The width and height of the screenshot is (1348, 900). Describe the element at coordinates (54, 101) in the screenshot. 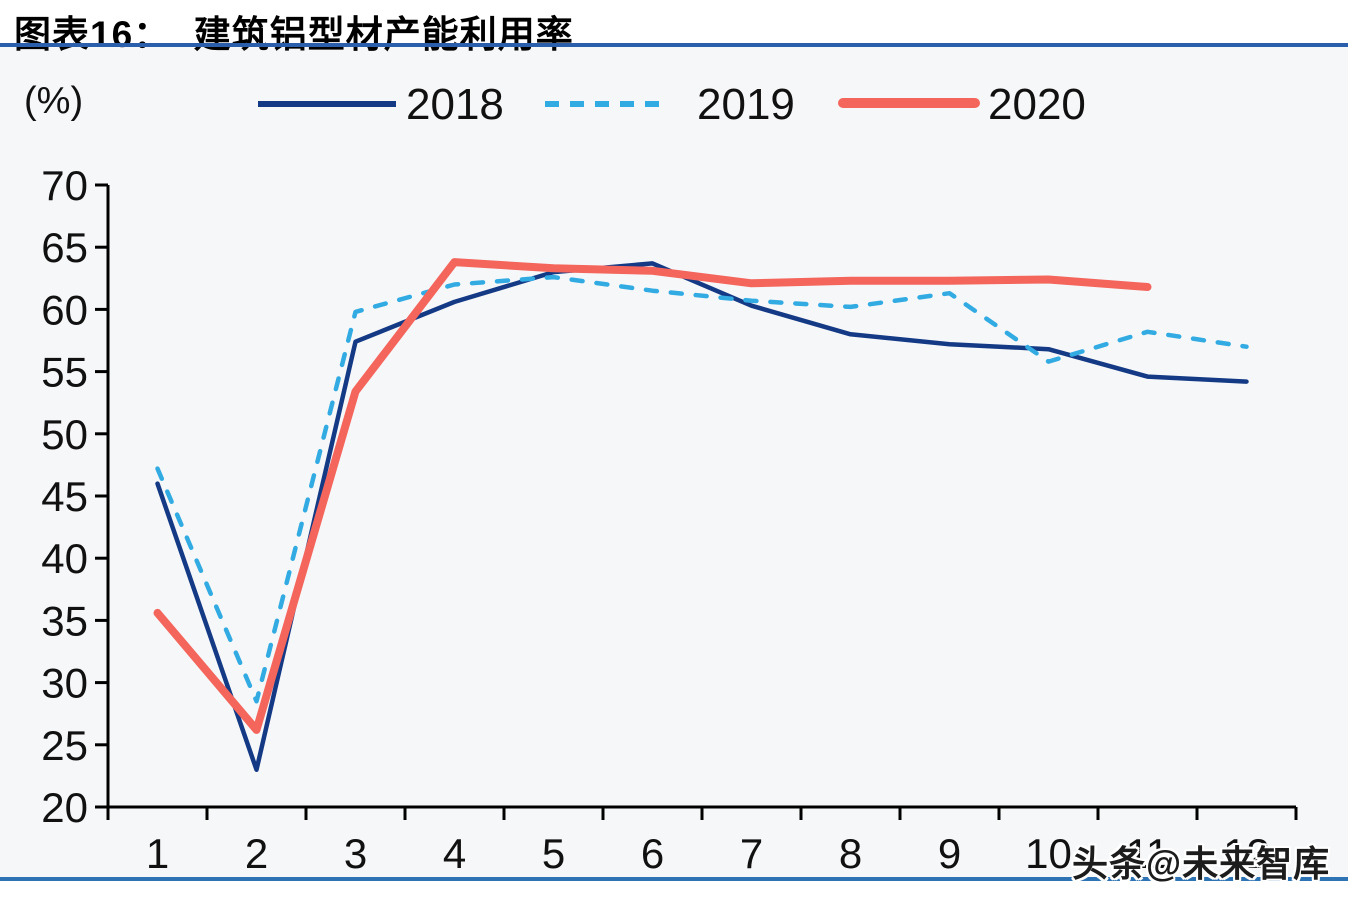

I see `y-axis-unit-label: (%)` at that location.